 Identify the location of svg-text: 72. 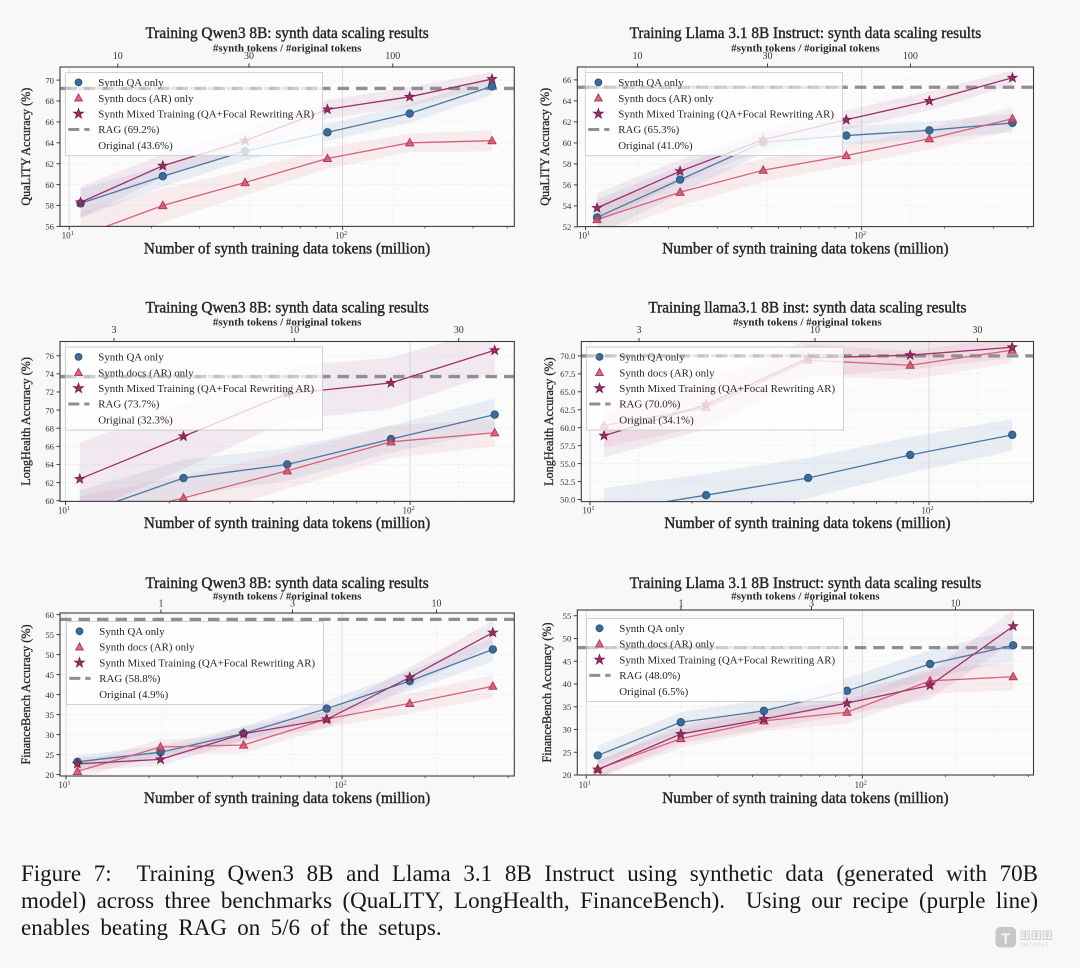
(49, 392).